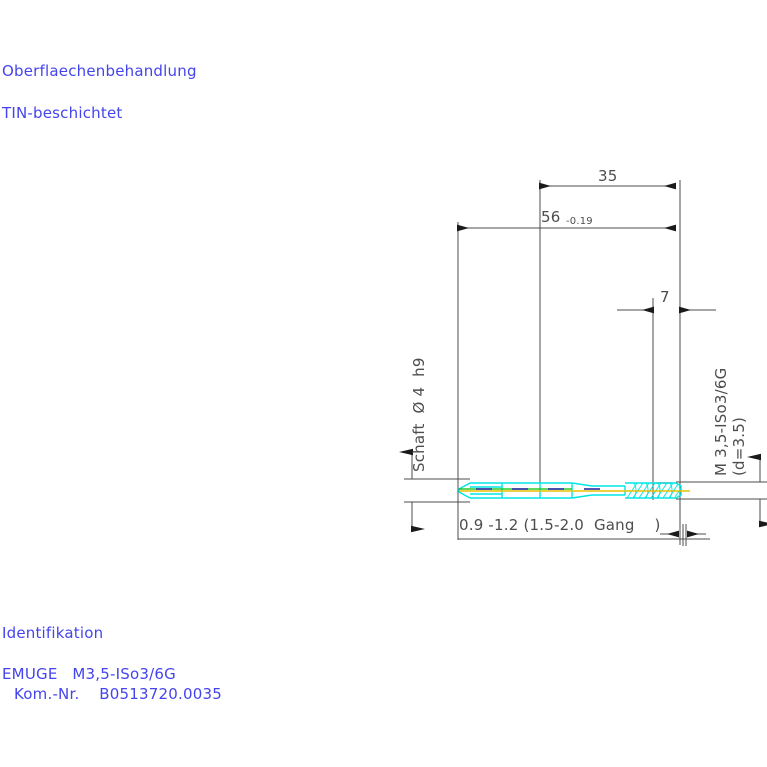  Describe the element at coordinates (653, 490) in the screenshot. I see `thread-crest-group` at that location.